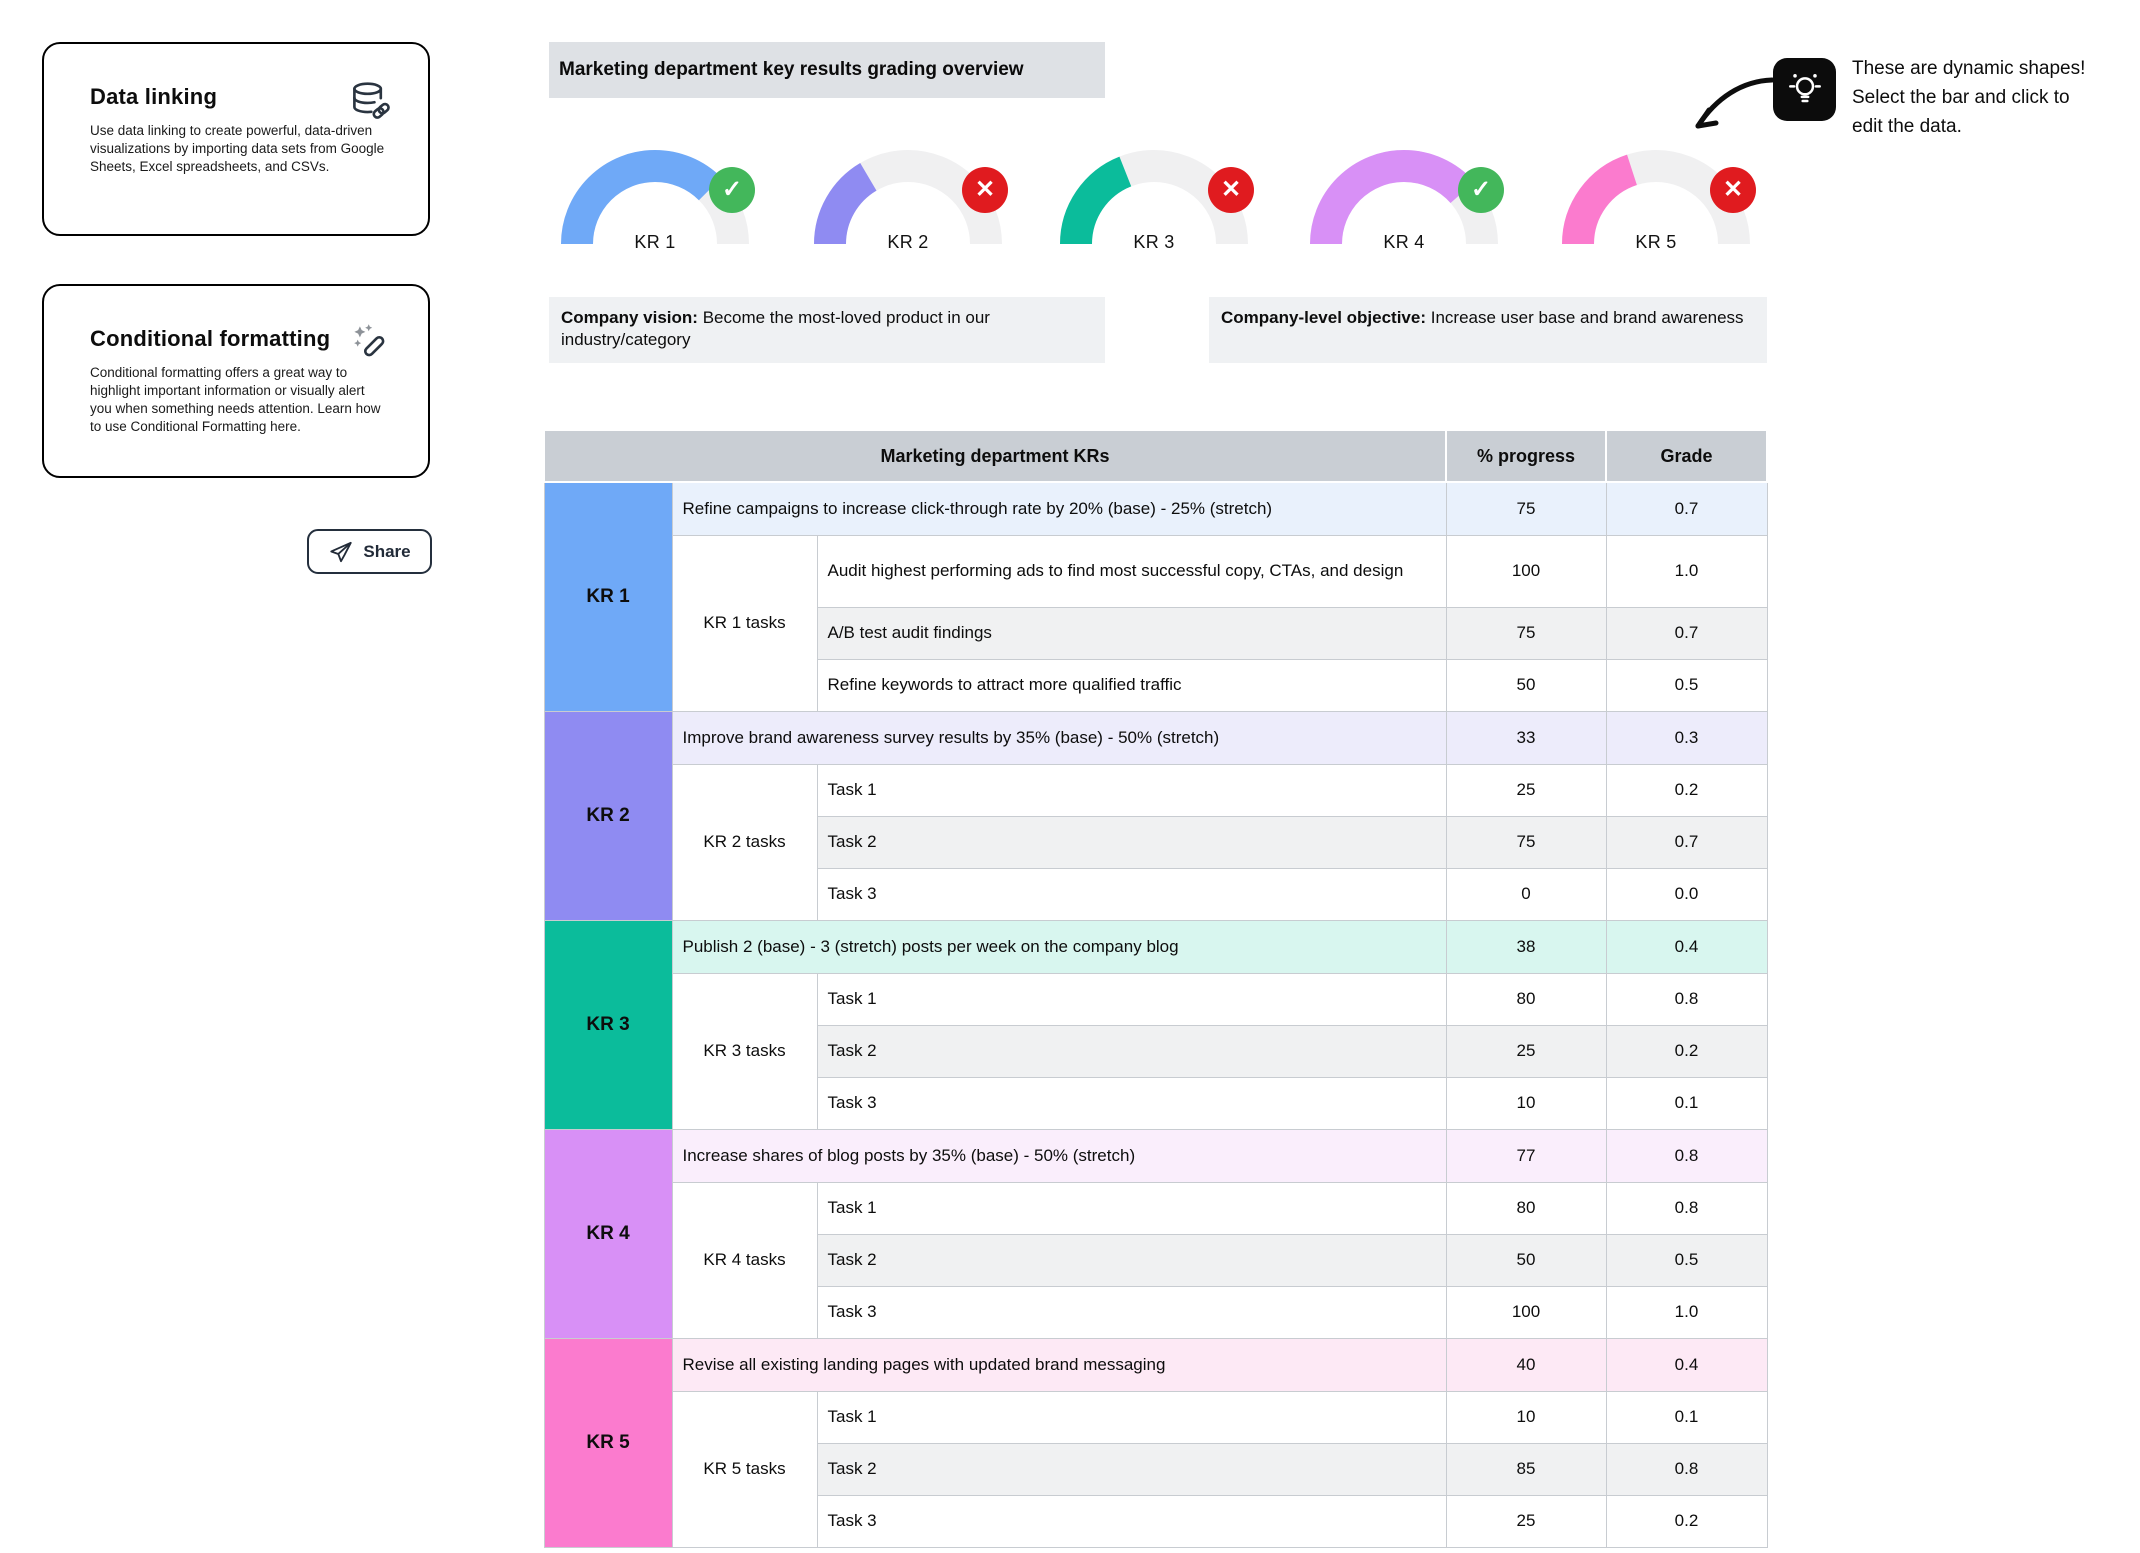 The height and width of the screenshot is (1553, 2140). What do you see at coordinates (369, 551) in the screenshot?
I see `share-button: Share` at bounding box center [369, 551].